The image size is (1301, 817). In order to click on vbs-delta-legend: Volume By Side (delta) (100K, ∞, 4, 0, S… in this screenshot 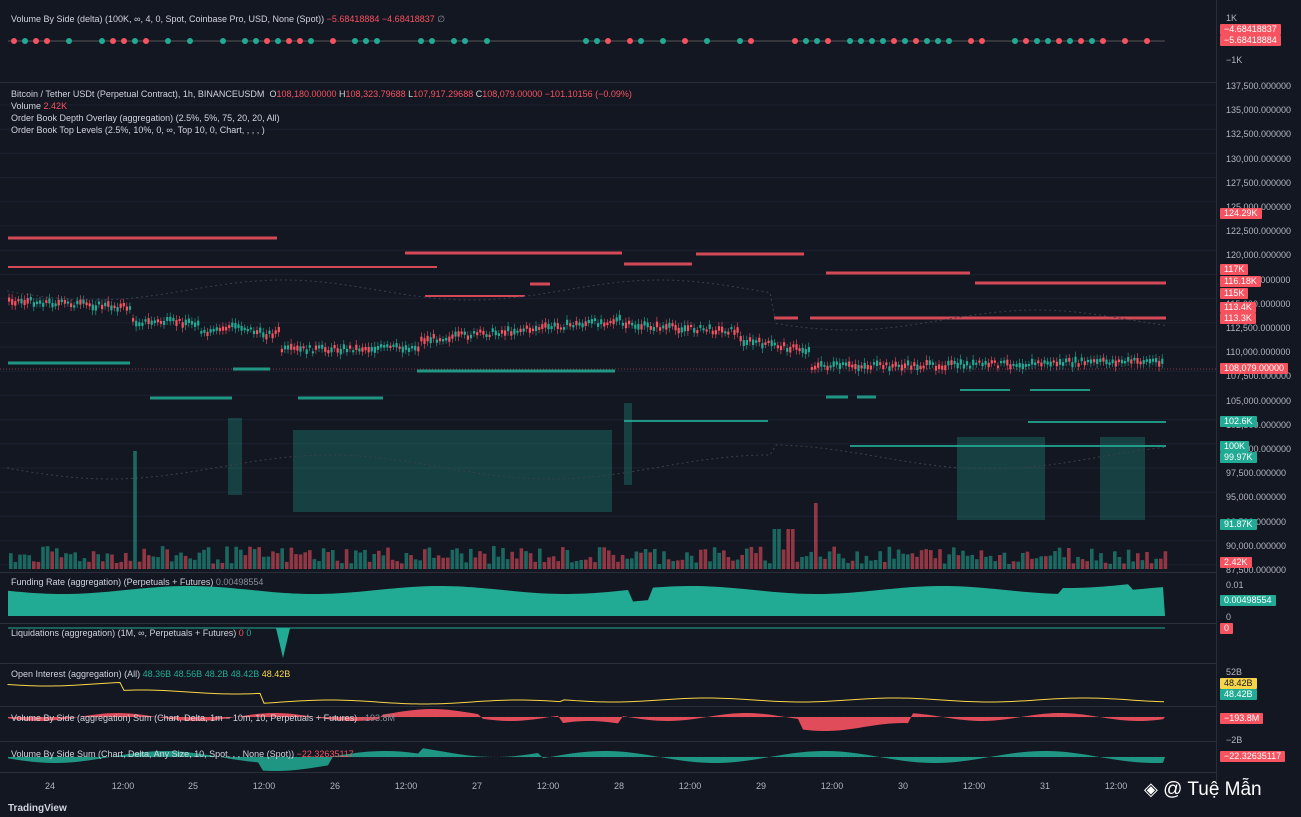, I will do `click(228, 19)`.